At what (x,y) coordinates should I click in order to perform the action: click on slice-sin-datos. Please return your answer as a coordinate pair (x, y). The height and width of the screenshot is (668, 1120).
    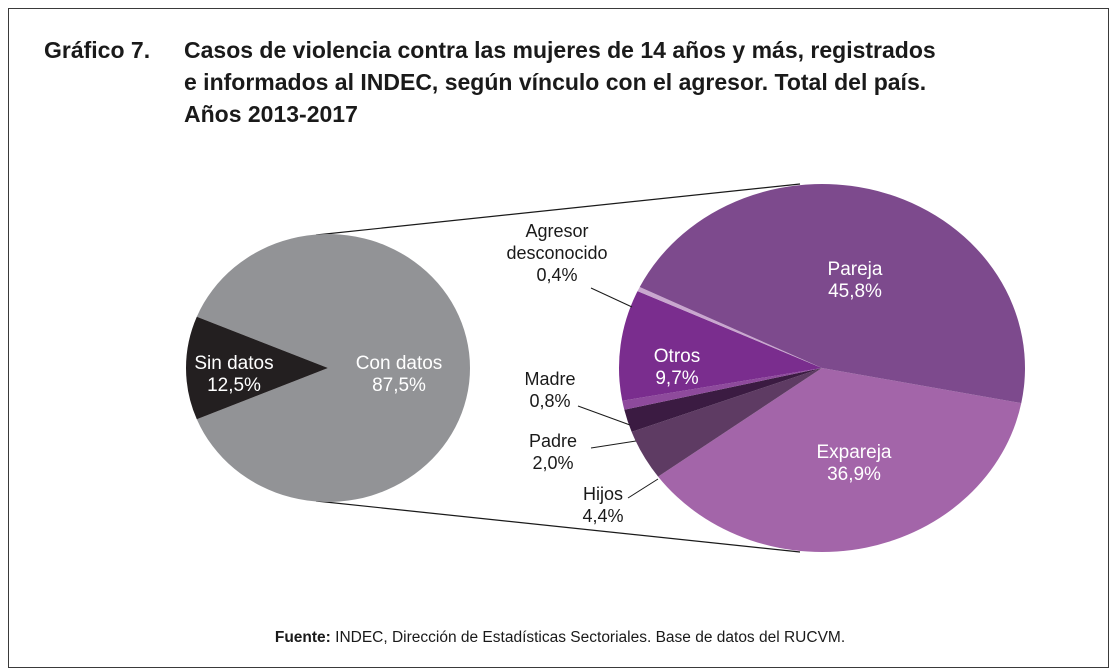
    Looking at the image, I should click on (257, 368).